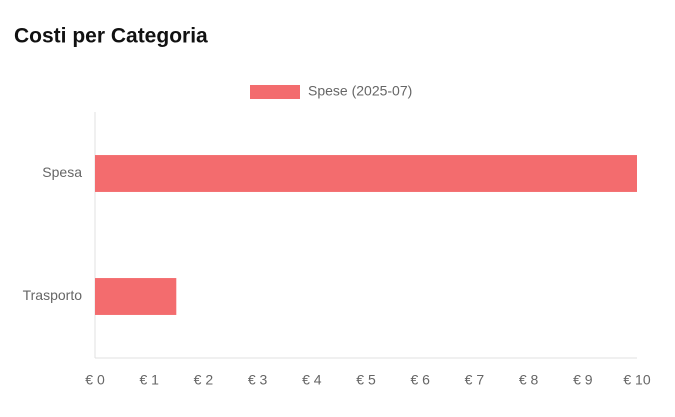 The height and width of the screenshot is (417, 675). Describe the element at coordinates (420, 380) in the screenshot. I see `x-tick-label: € 6` at that location.